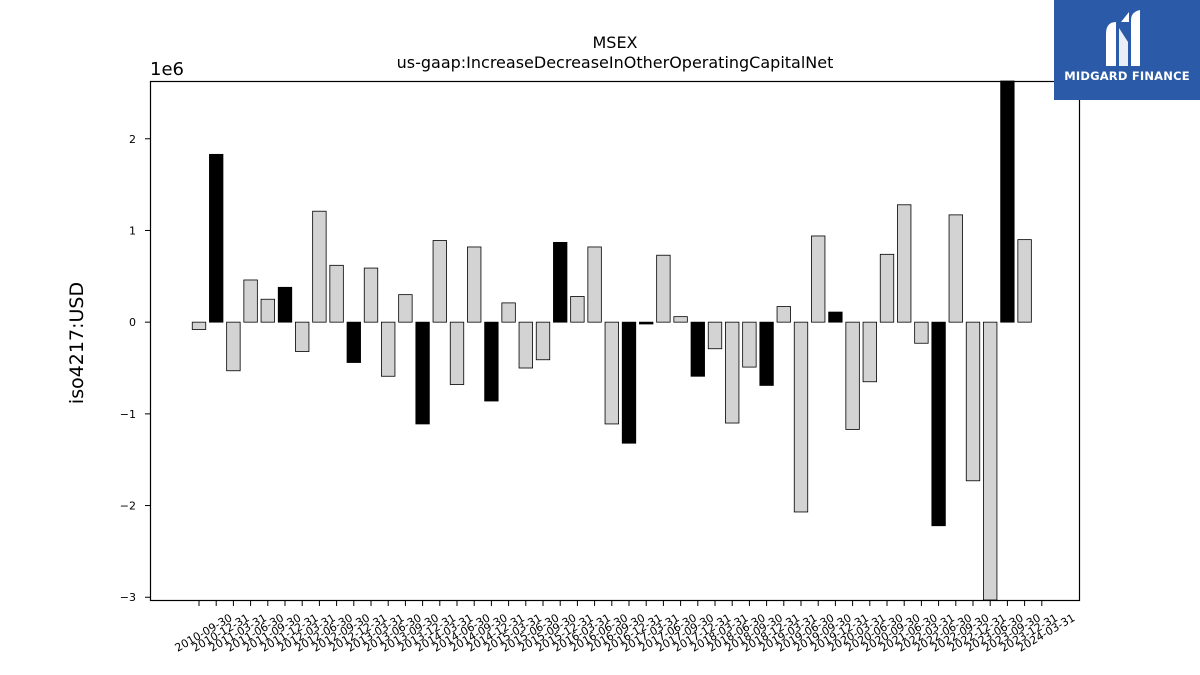 This screenshot has width=1200, height=675. What do you see at coordinates (132, 322) in the screenshot?
I see `y-tick-label: 0` at bounding box center [132, 322].